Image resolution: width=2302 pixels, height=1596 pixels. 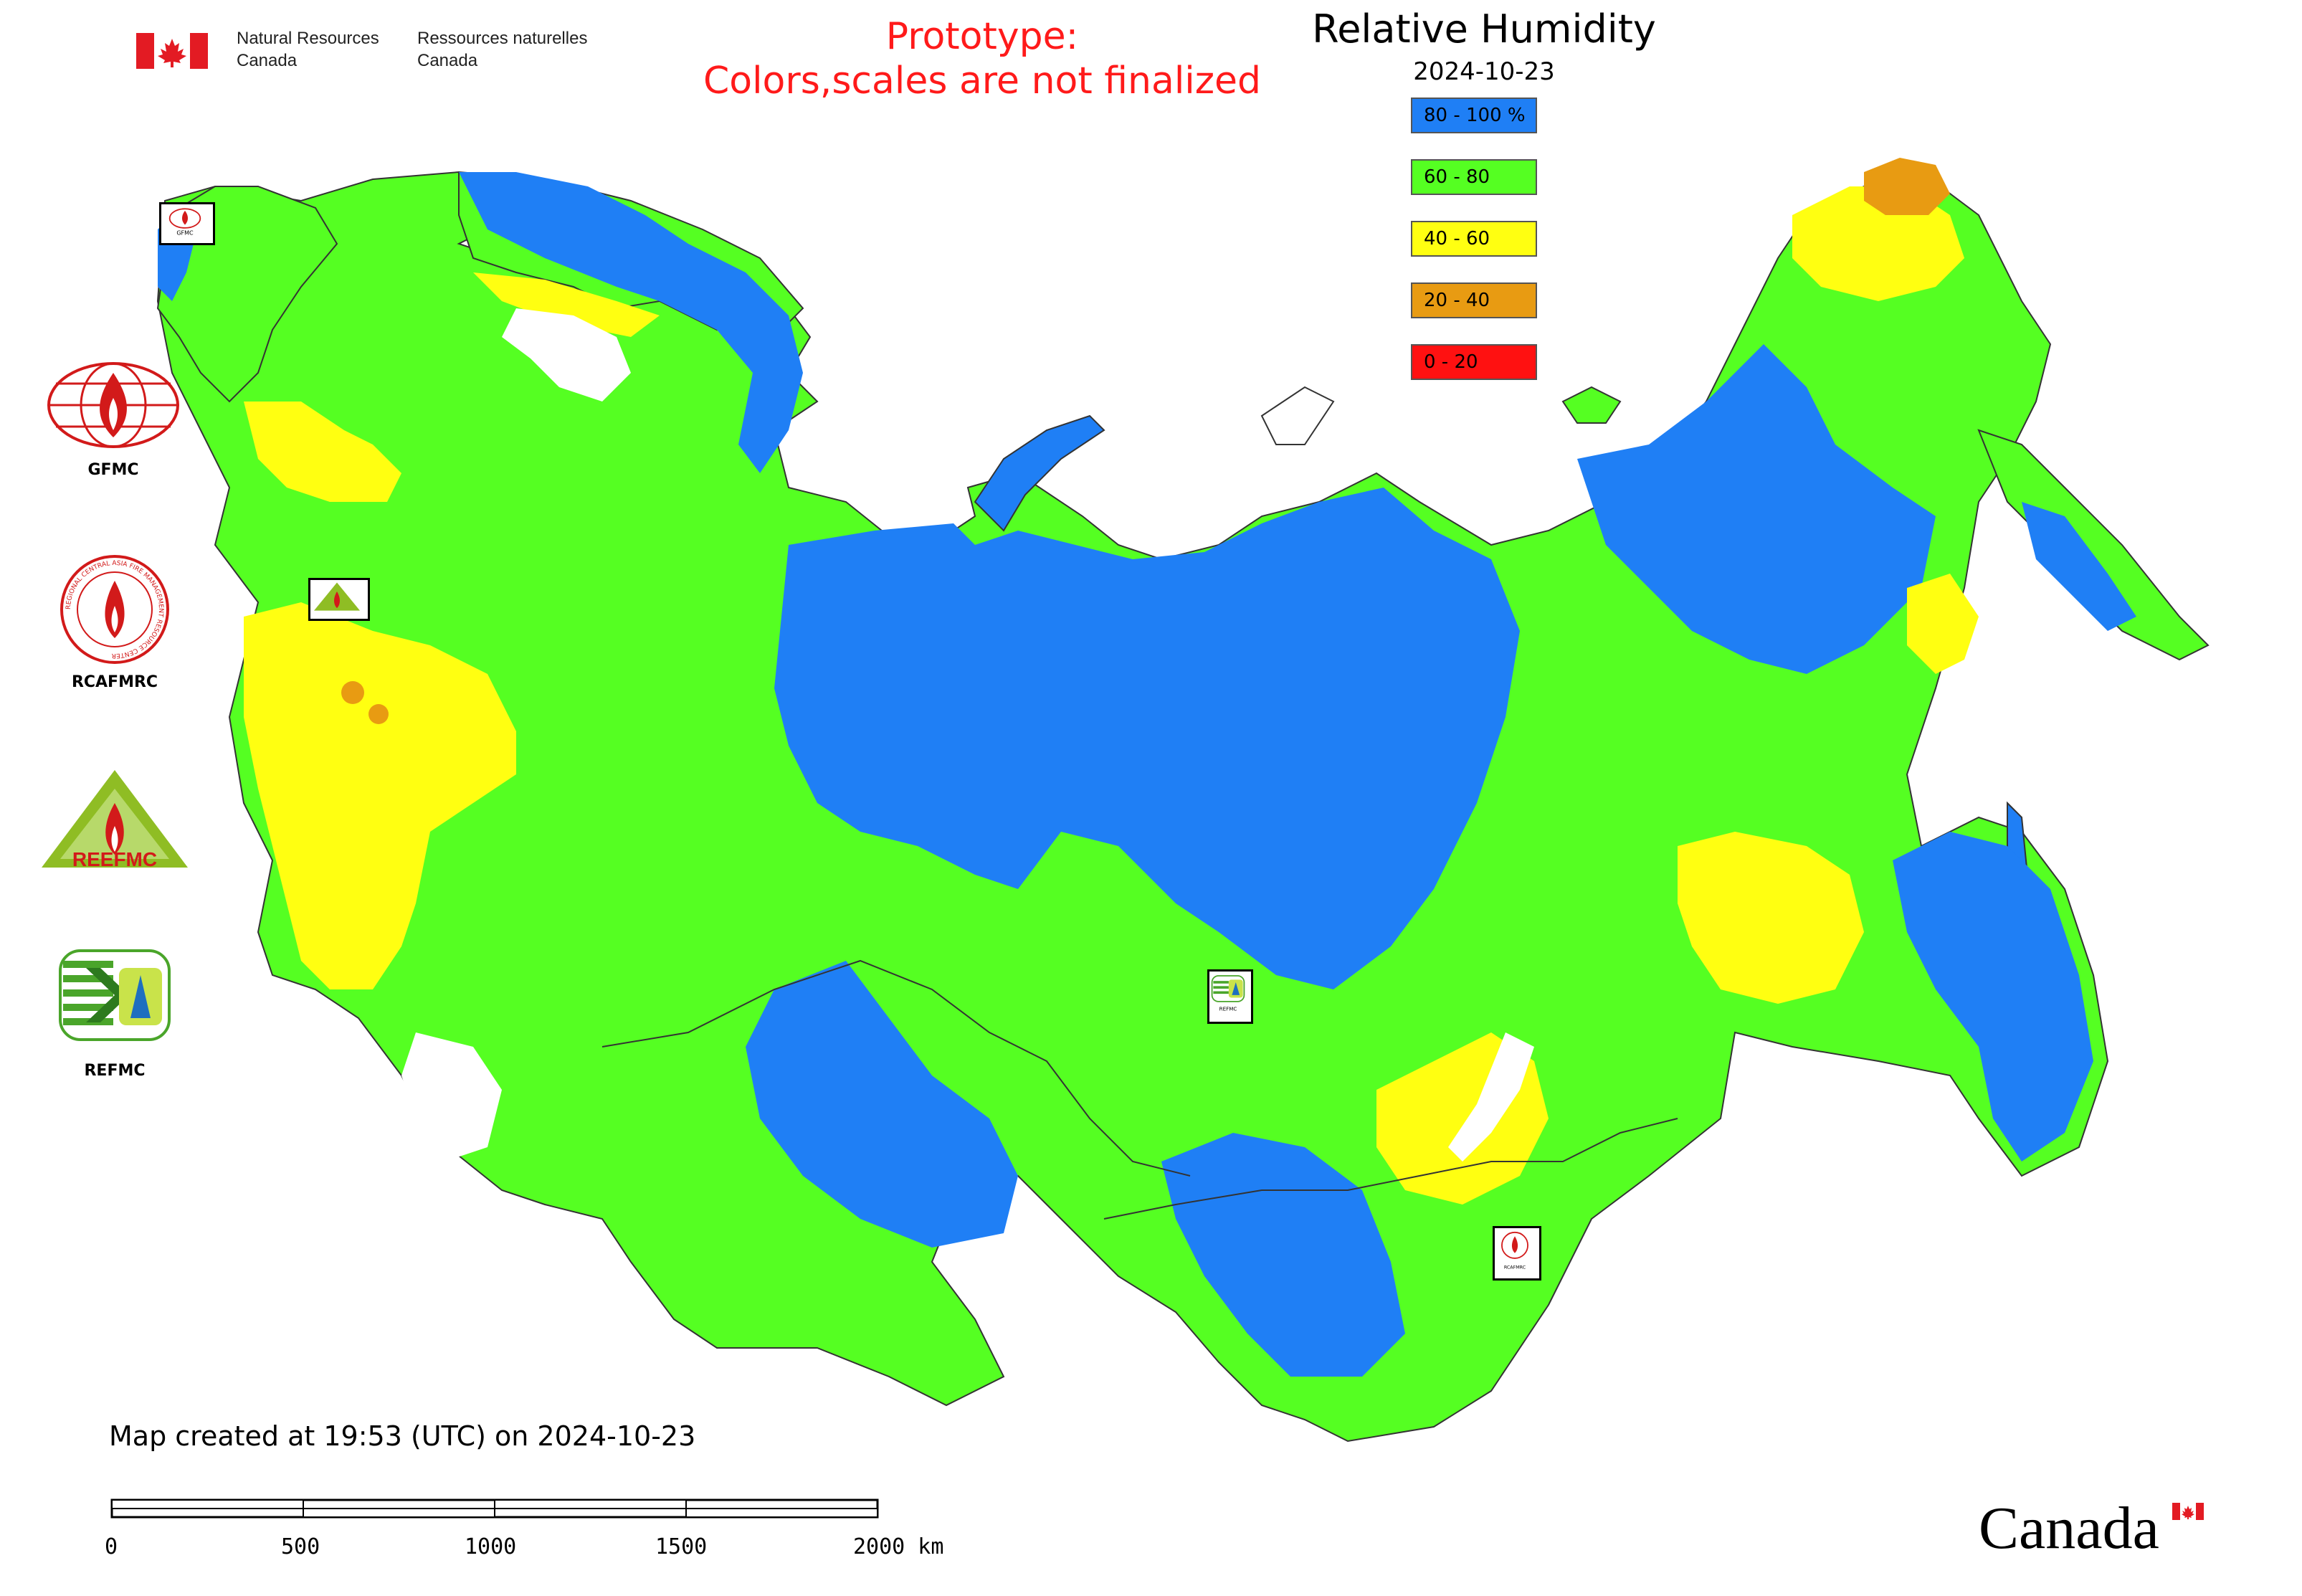 I want to click on land-chukotka-island, so click(x=1591, y=405).